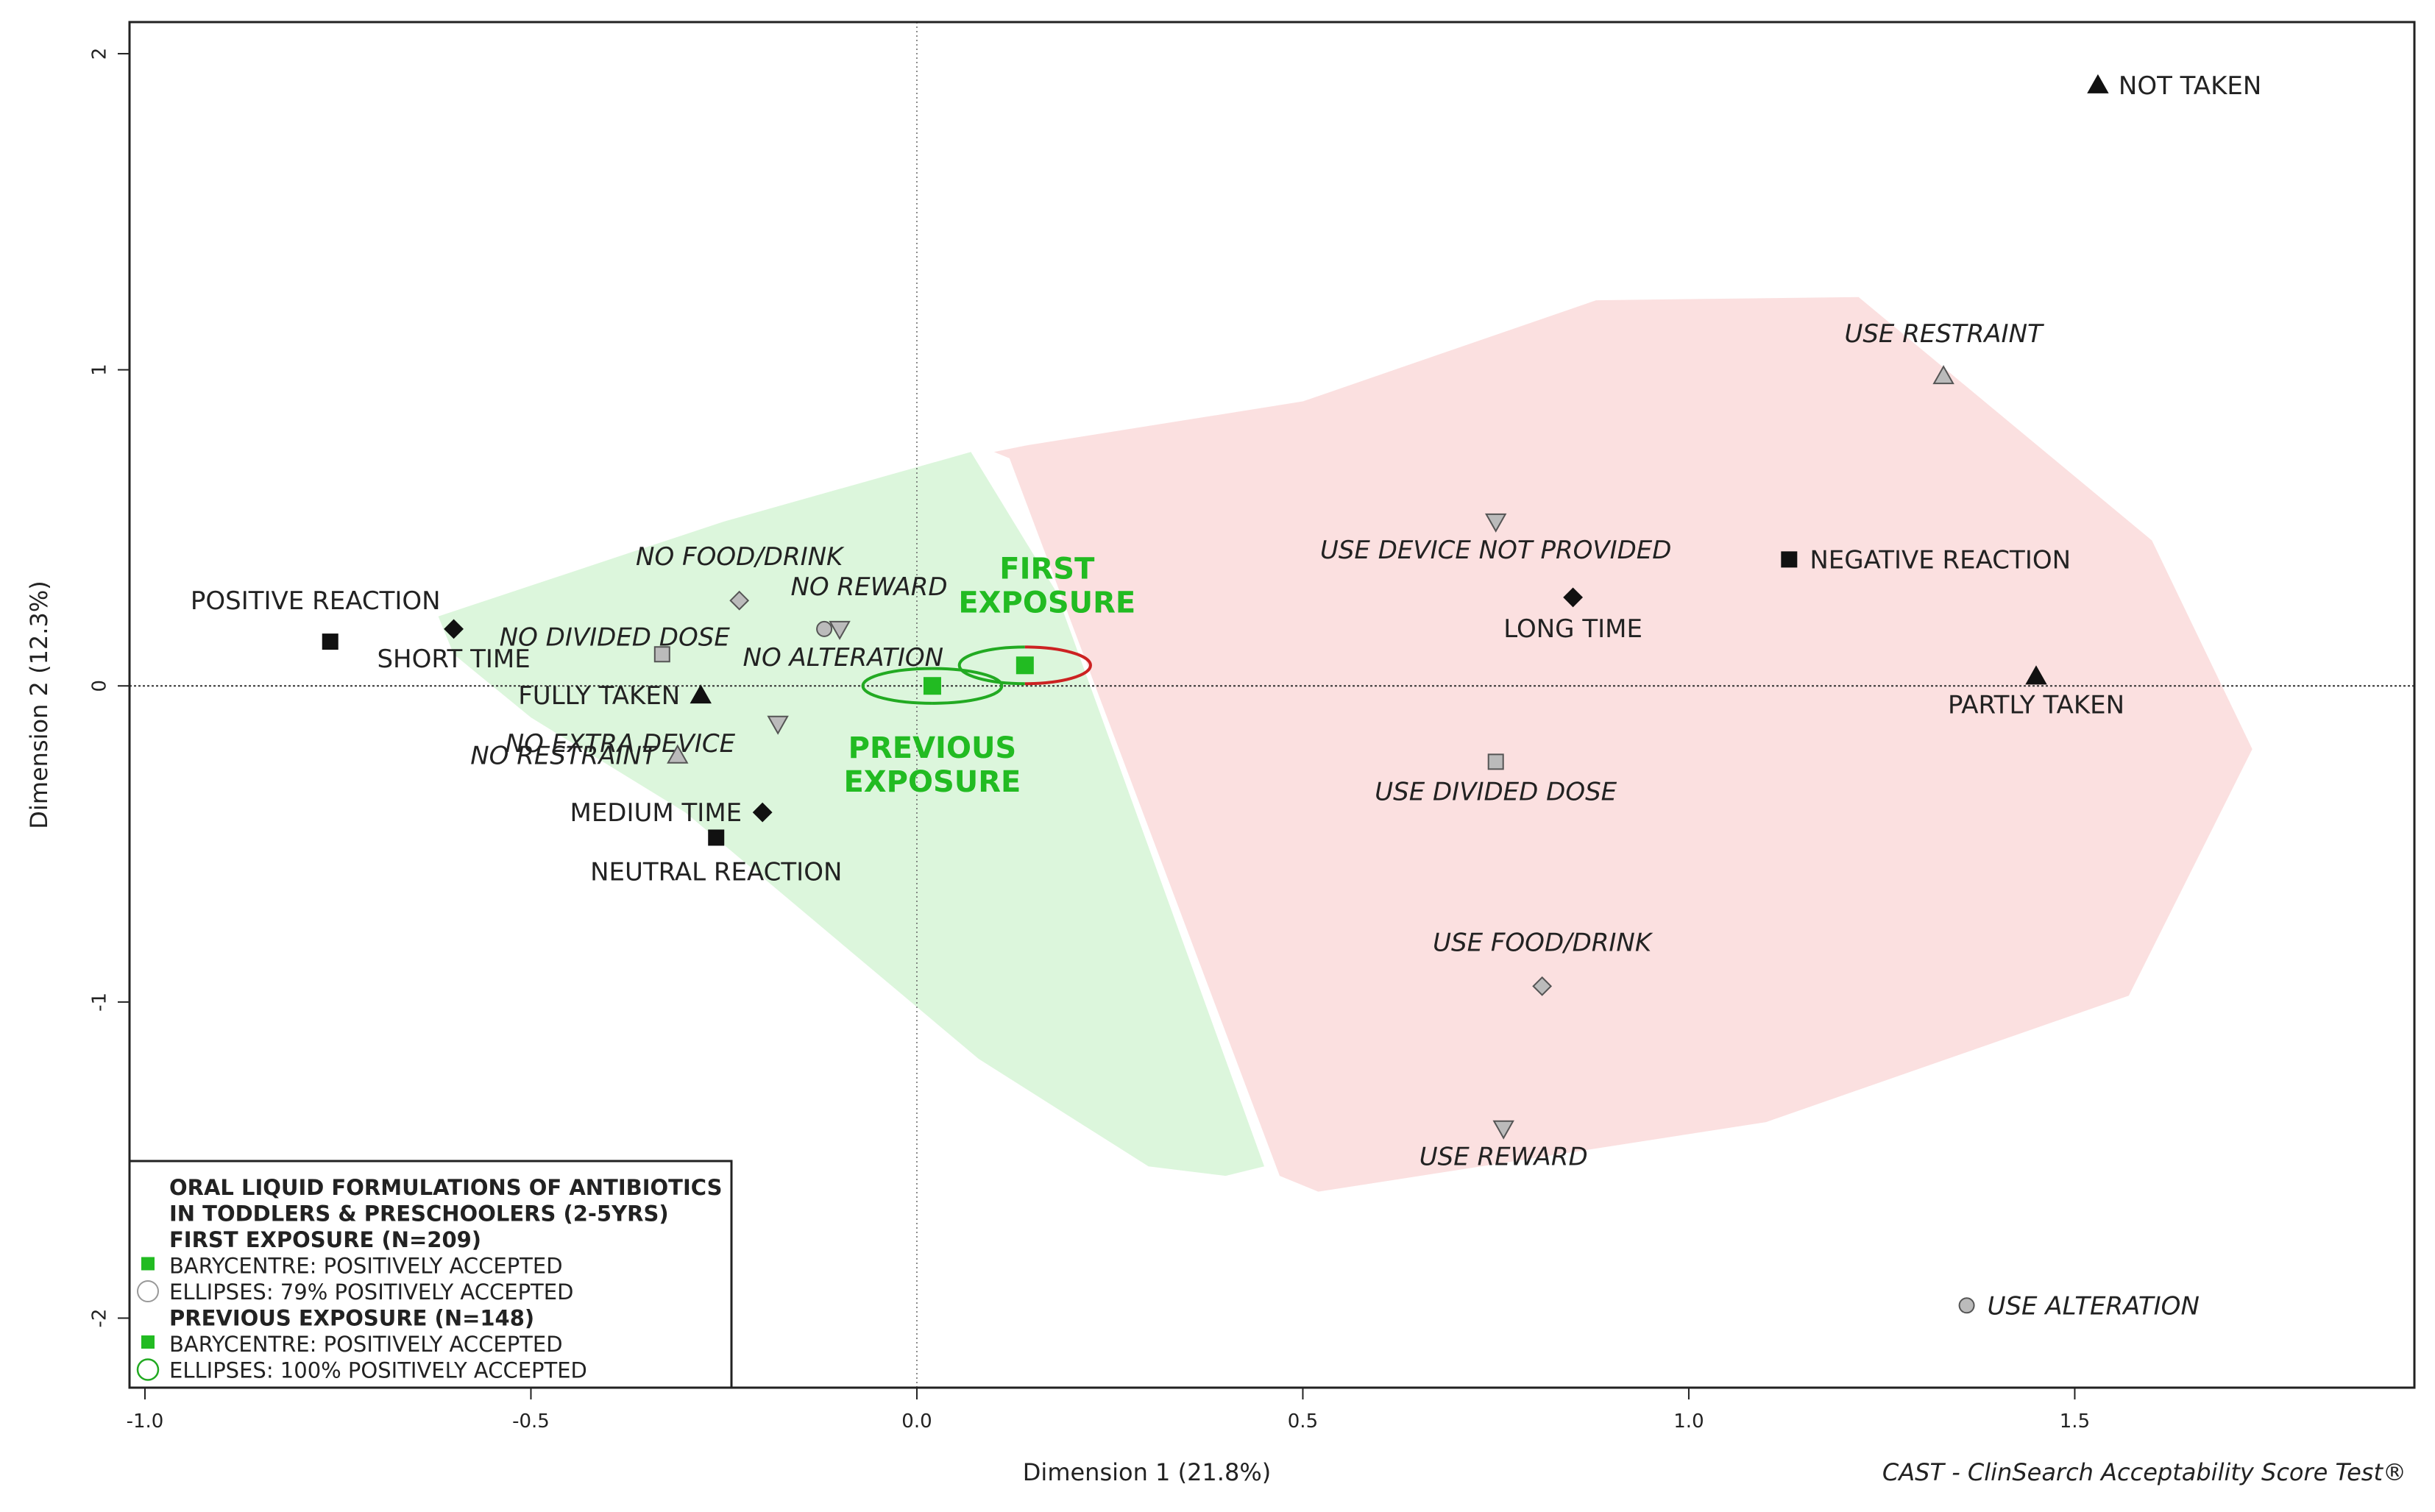 The height and width of the screenshot is (1512, 2435). What do you see at coordinates (2075, 1421) in the screenshot?
I see `x-tick-label: 1.5` at bounding box center [2075, 1421].